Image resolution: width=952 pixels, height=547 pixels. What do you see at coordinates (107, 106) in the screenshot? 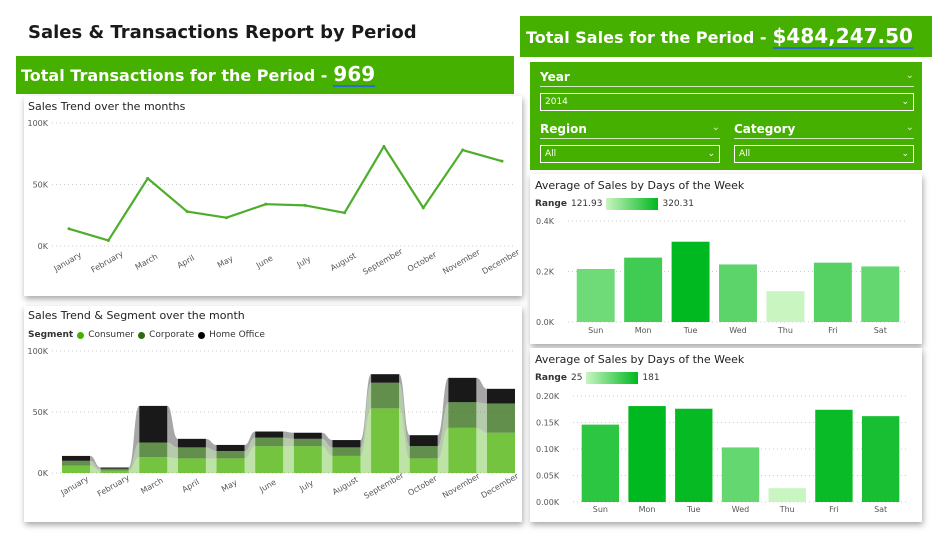
I see `sales-trend-title: Sales Trend over the months` at bounding box center [107, 106].